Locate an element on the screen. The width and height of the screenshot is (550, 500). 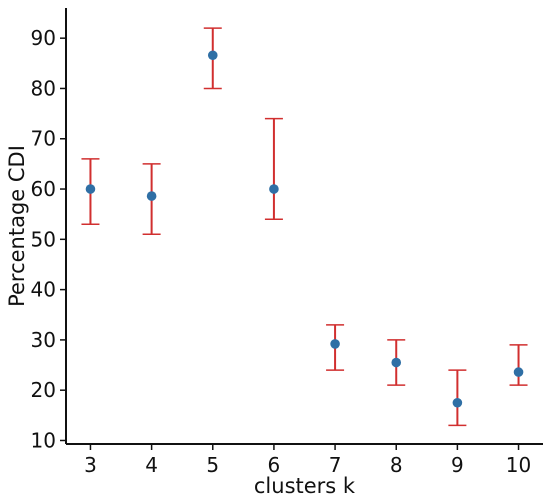
x-axis-ticks: 3 4 5 6 7 8 9 10 is located at coordinates (307, 460).